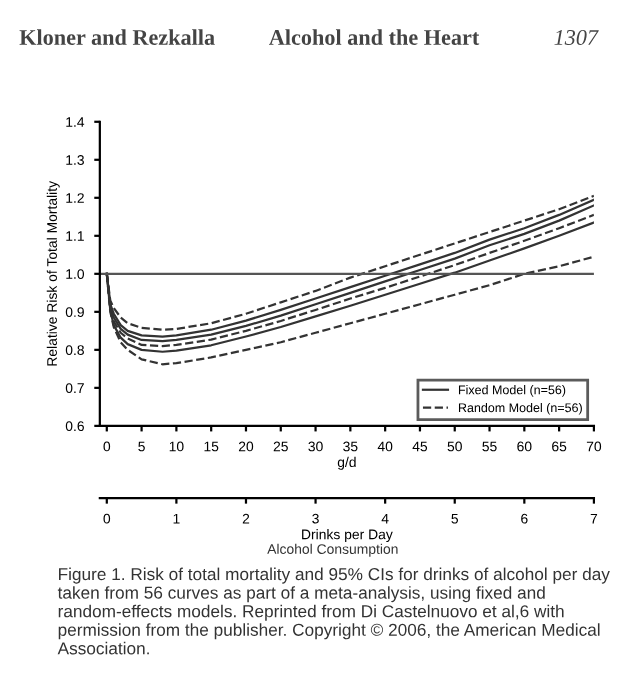  What do you see at coordinates (117, 37) in the screenshot?
I see `text: Kloner and Rezkalla` at bounding box center [117, 37].